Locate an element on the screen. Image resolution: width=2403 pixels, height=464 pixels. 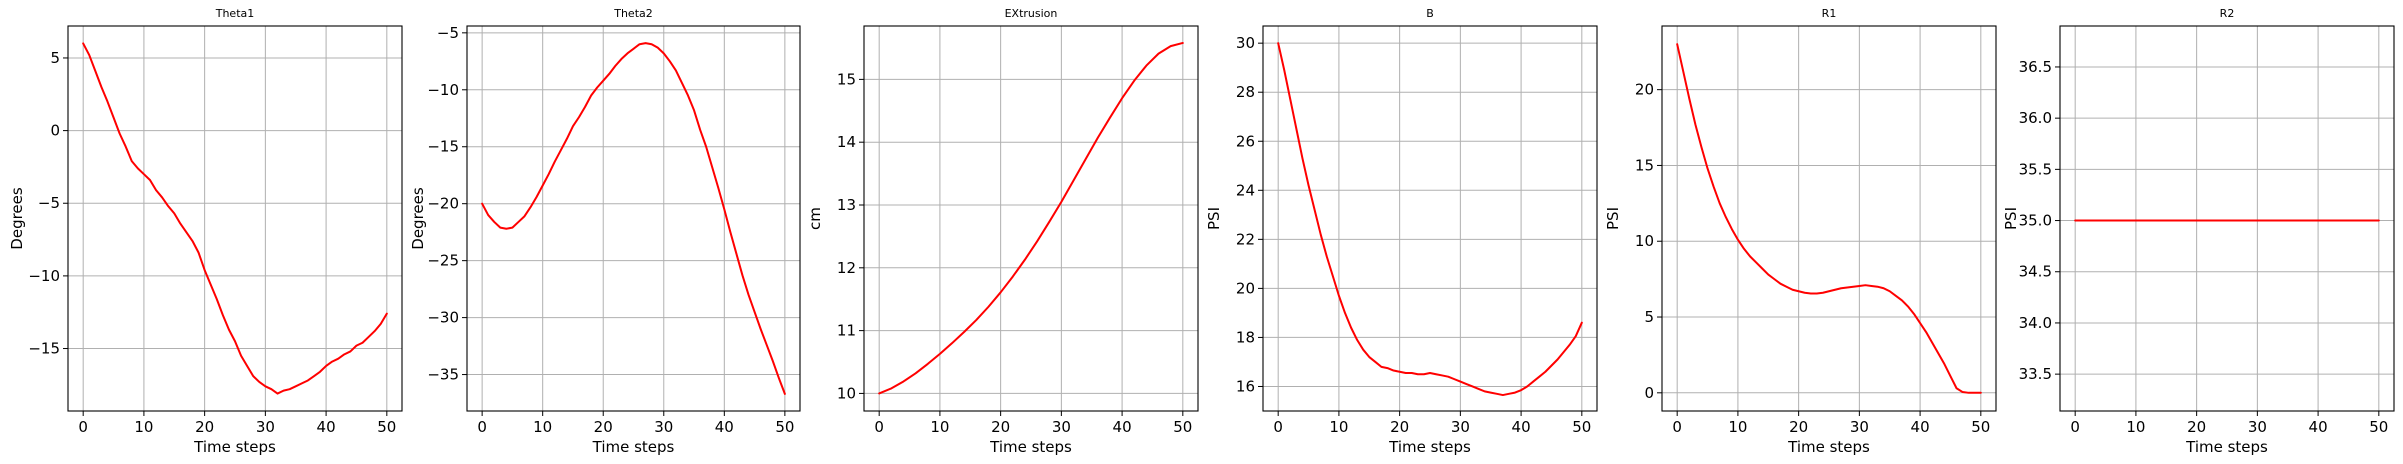
subplot-title: B is located at coordinates (1430, 13).